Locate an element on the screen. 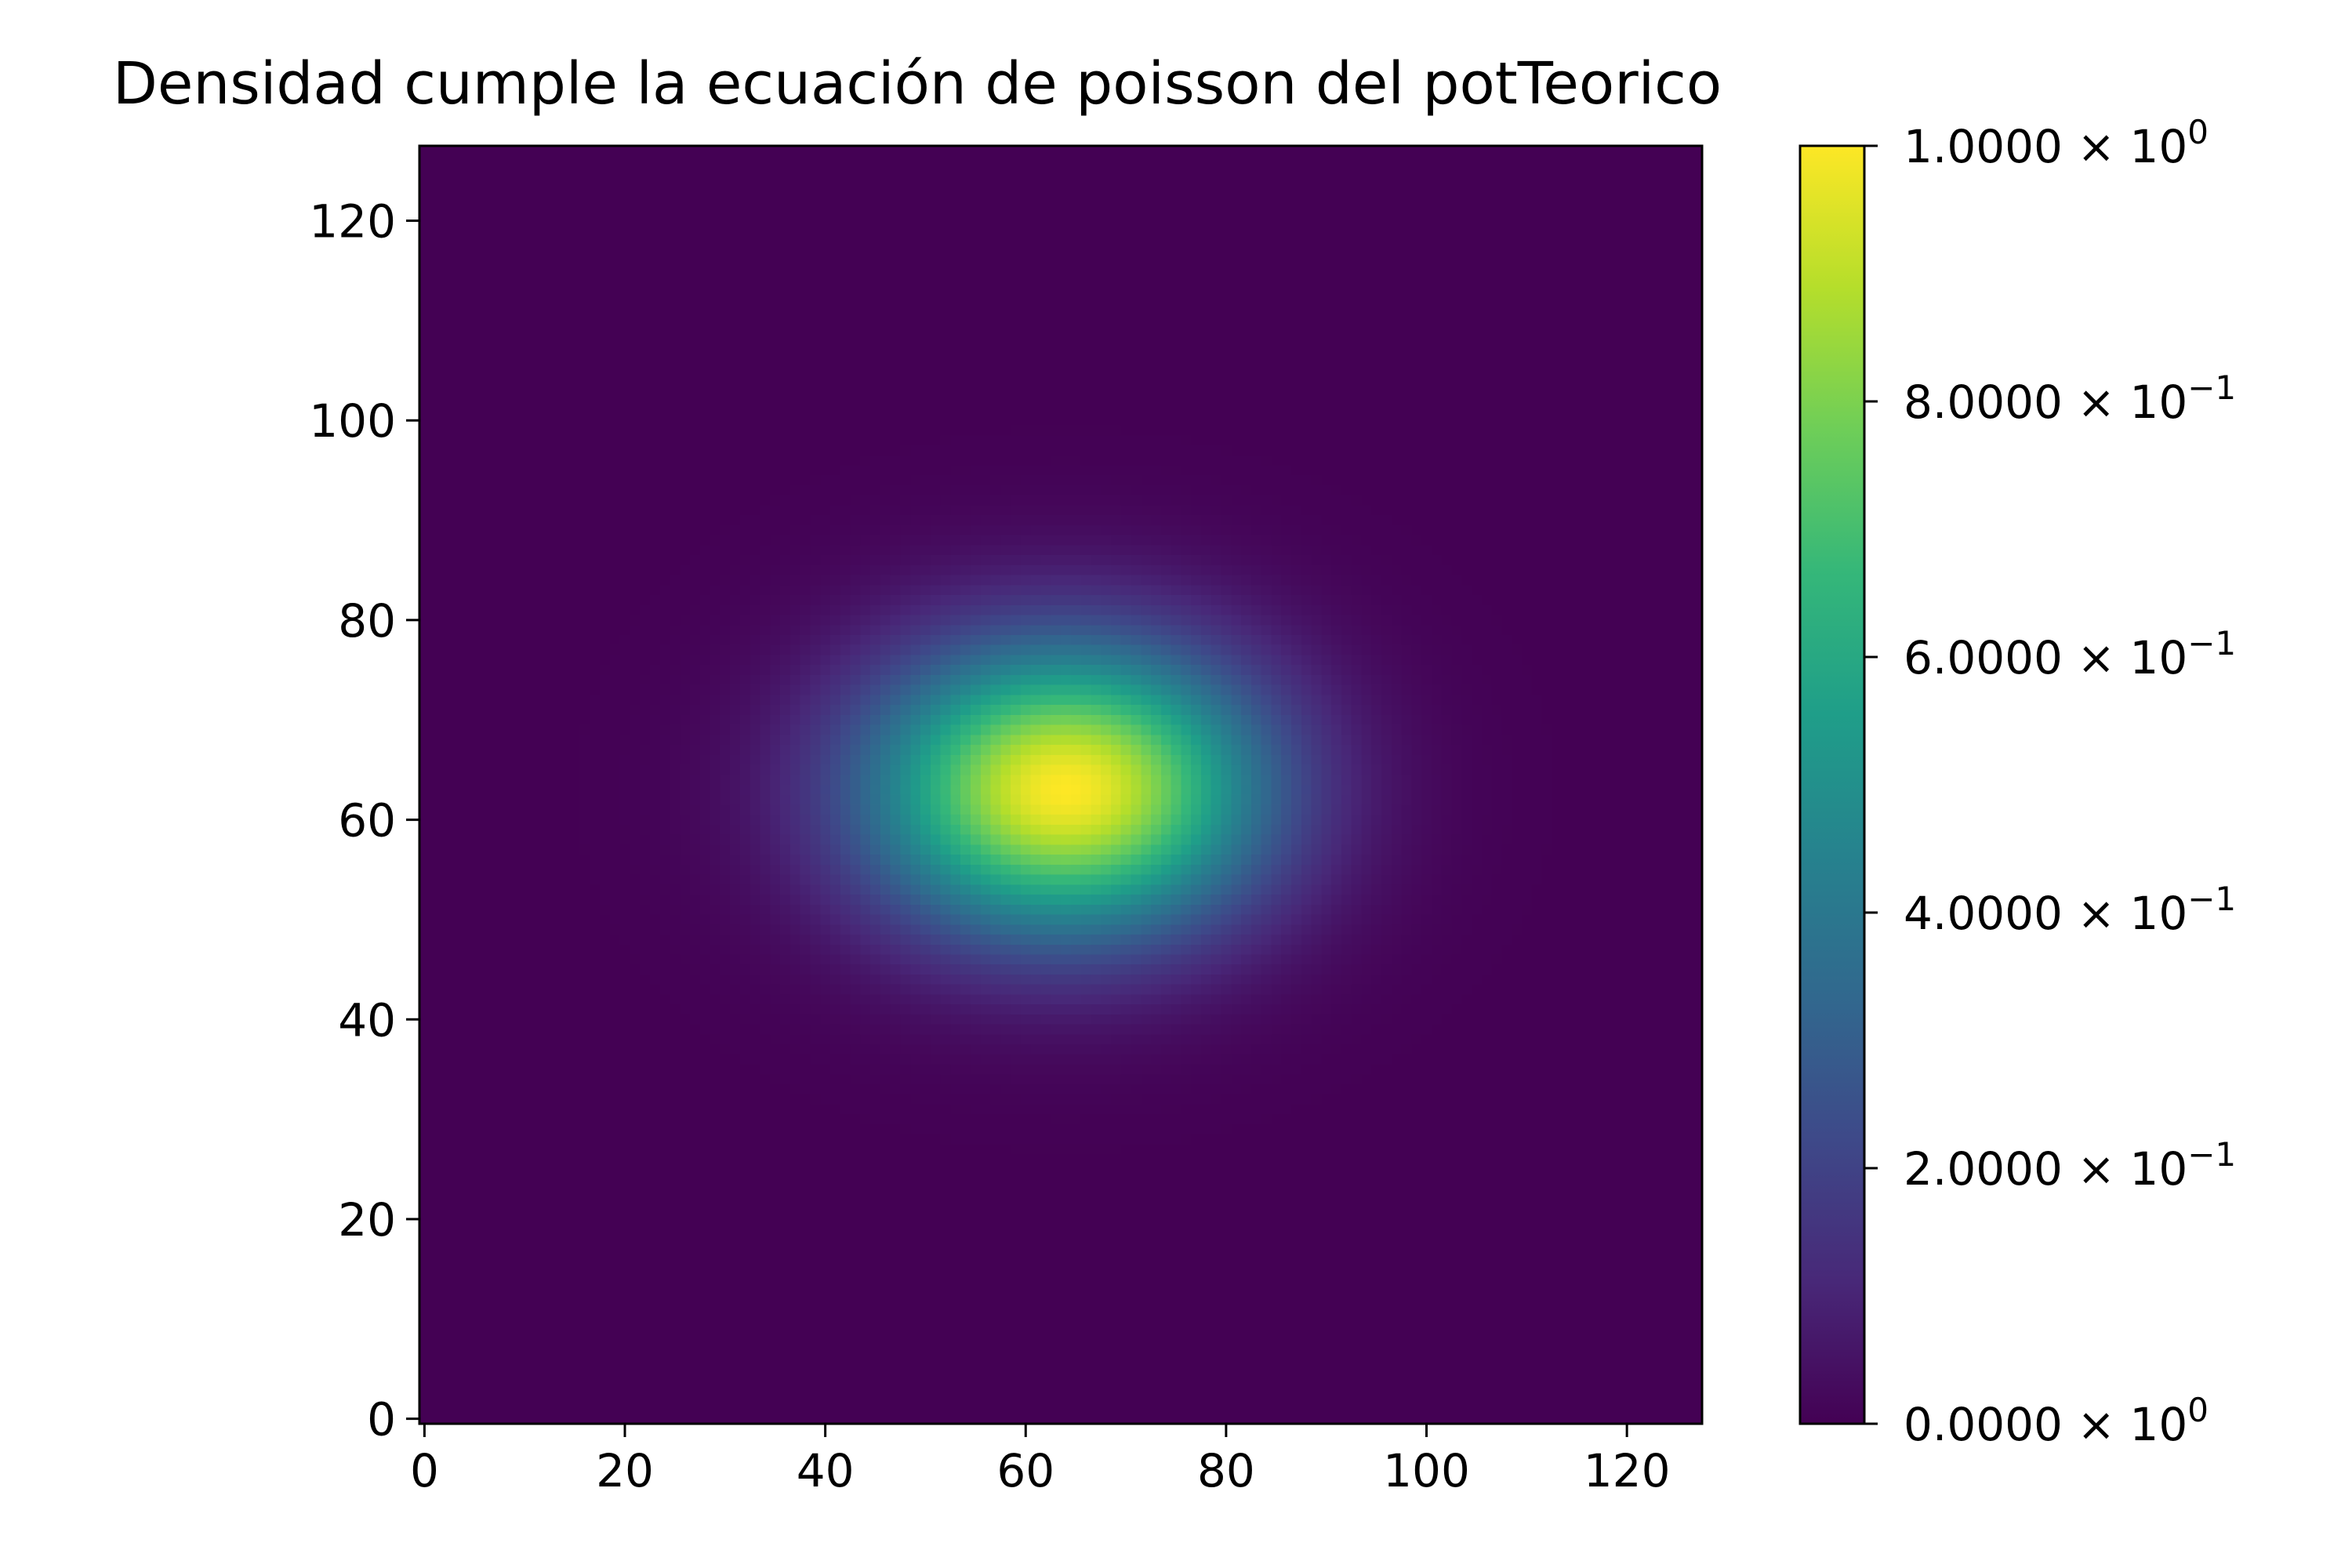 Image resolution: width=2352 pixels, height=1568 pixels. x-tick-label: 20 is located at coordinates (625, 1470).